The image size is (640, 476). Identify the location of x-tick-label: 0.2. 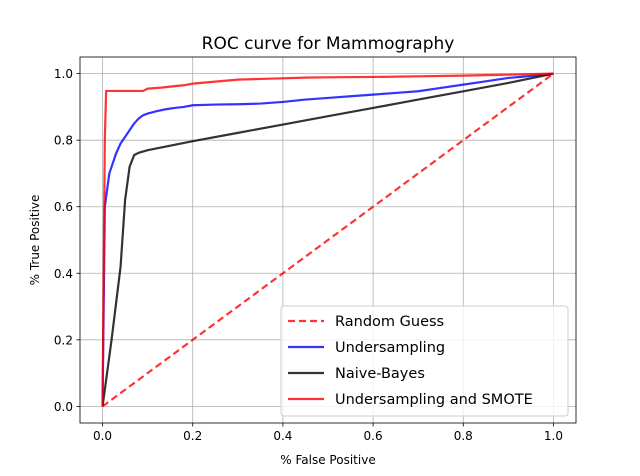
(192, 436).